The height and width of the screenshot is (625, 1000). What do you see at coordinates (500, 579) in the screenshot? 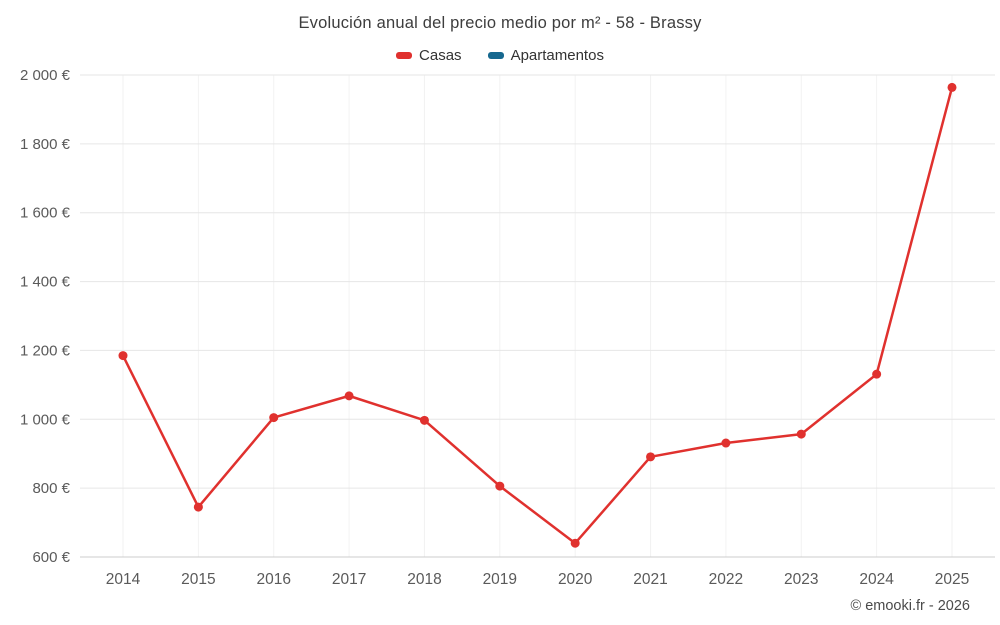
I see `x-axis-tick-label: 2019` at bounding box center [500, 579].